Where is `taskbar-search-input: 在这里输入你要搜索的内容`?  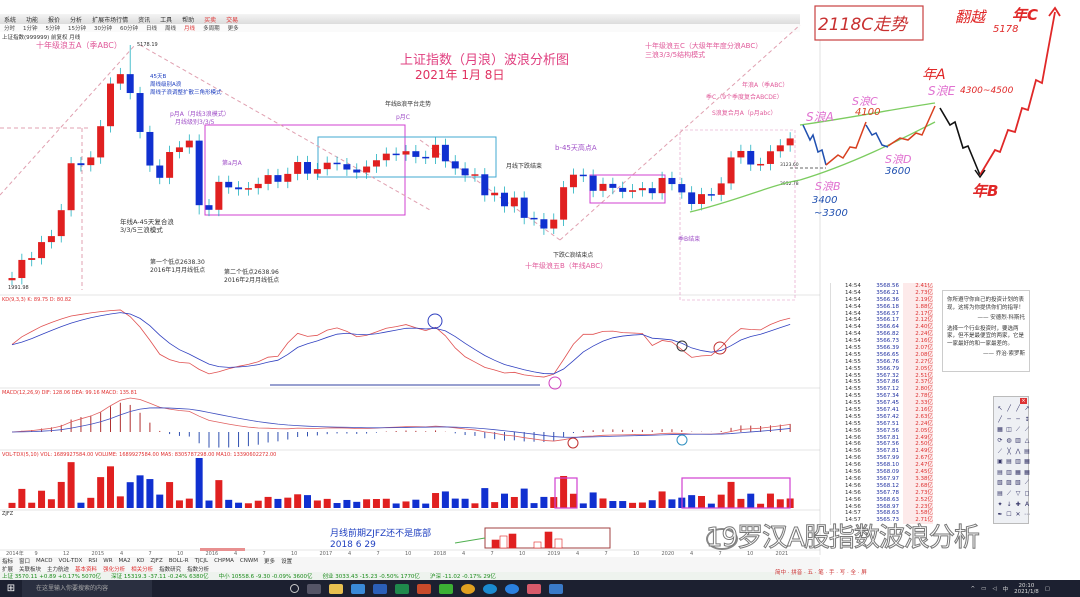 taskbar-search-input: 在这里输入你要搜索的内容 is located at coordinates (87, 588).